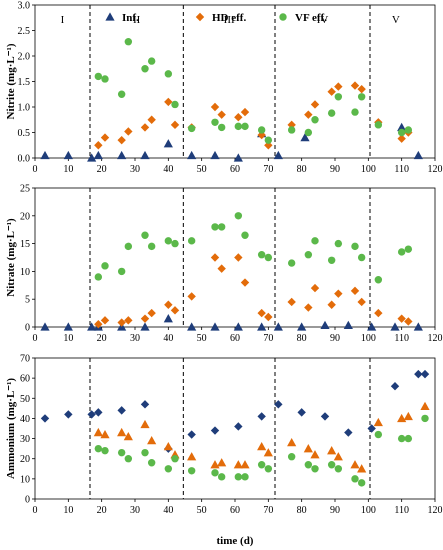 This screenshot has height=550, width=443. Describe the element at coordinates (11, 81) in the screenshot. I see `y-axis-label: Nitrite (mg·L⁻¹)` at that location.